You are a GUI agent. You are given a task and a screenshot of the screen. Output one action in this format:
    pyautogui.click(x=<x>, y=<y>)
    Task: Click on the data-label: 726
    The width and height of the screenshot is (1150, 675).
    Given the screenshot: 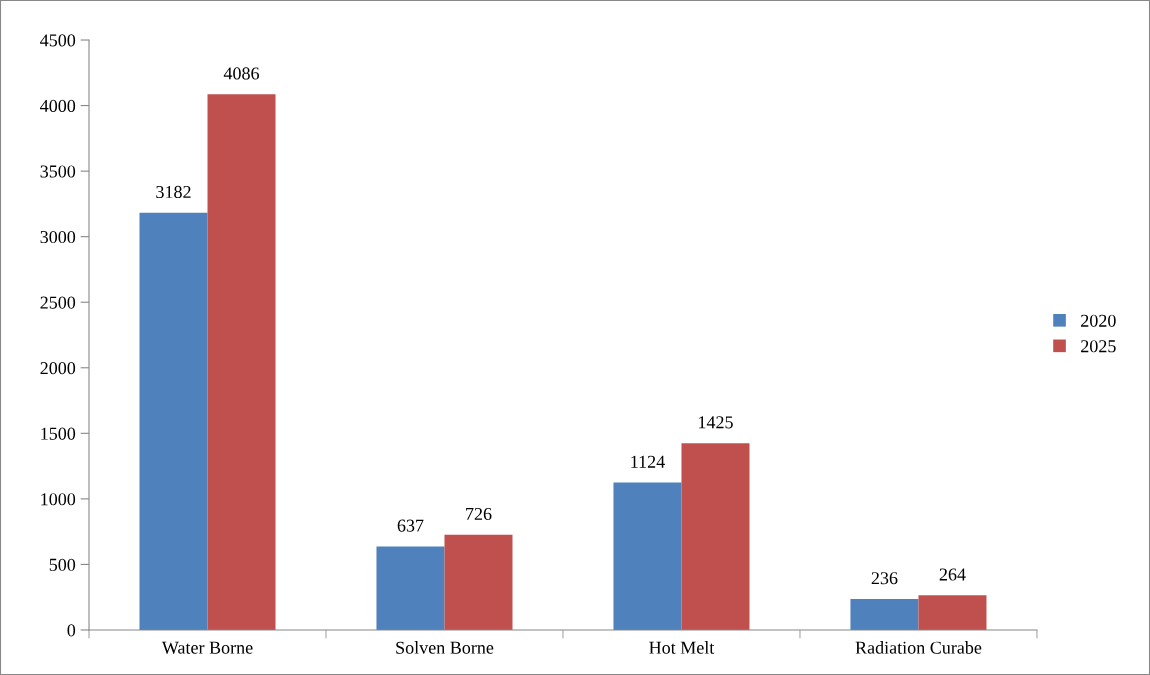 What is the action you would take?
    pyautogui.click(x=479, y=514)
    